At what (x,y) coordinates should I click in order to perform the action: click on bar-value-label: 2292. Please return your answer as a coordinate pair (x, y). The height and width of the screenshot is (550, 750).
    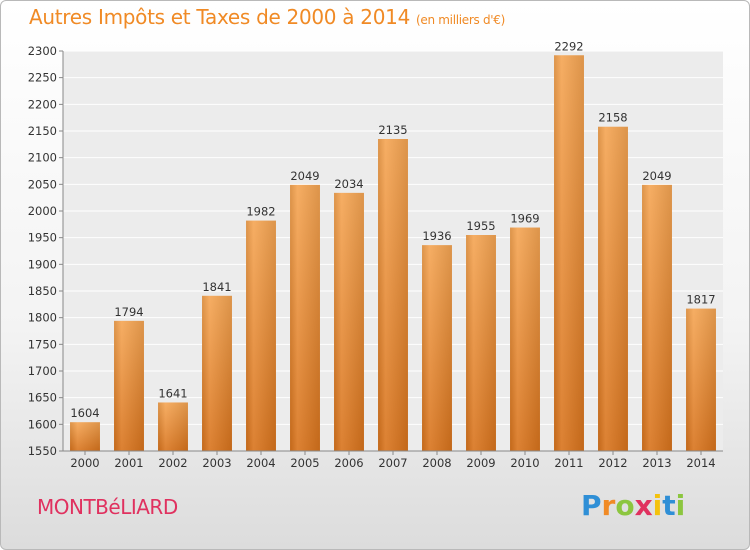
    Looking at the image, I should click on (568, 46).